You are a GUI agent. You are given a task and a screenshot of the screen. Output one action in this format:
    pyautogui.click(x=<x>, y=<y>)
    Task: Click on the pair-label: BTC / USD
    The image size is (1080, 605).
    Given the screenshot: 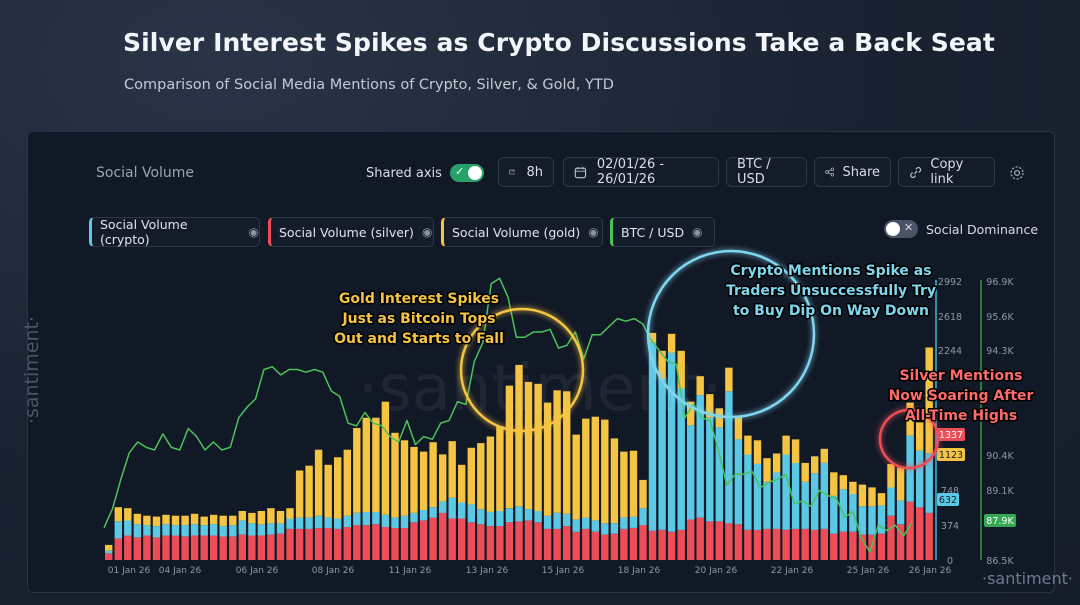 What is the action you would take?
    pyautogui.click(x=754, y=172)
    